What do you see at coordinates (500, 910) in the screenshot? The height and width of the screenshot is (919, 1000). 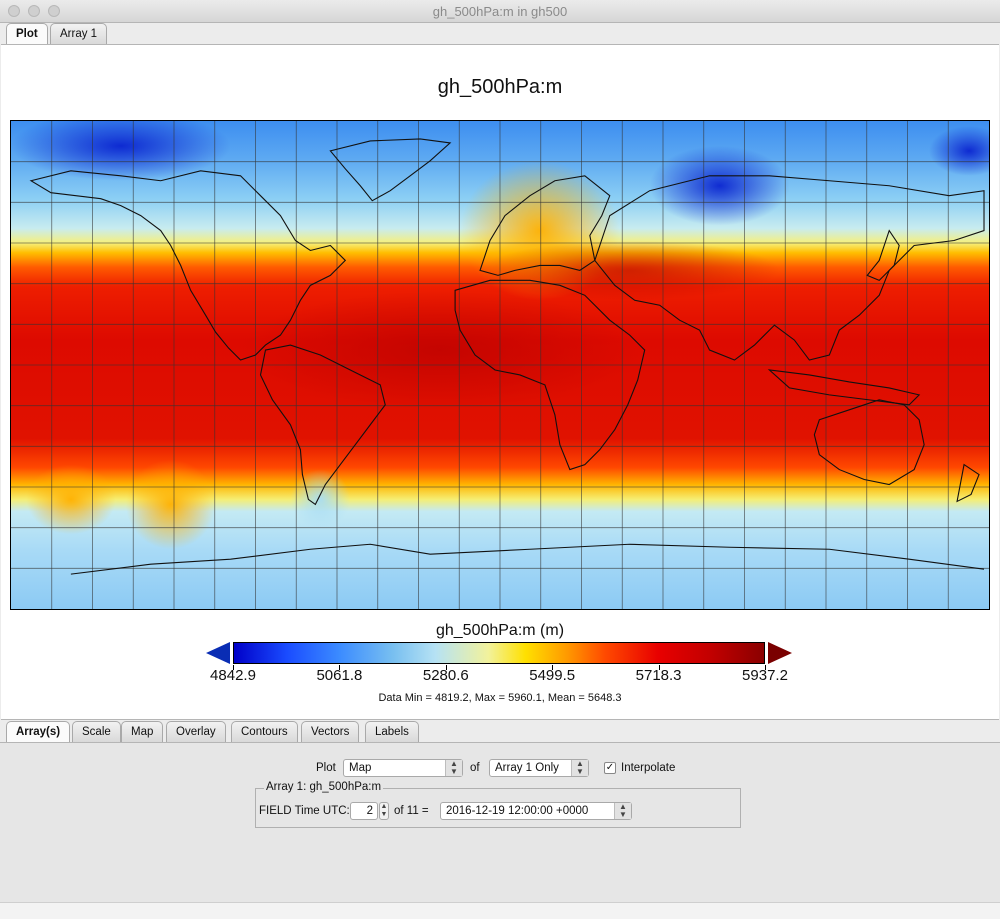 I see `status-strip` at bounding box center [500, 910].